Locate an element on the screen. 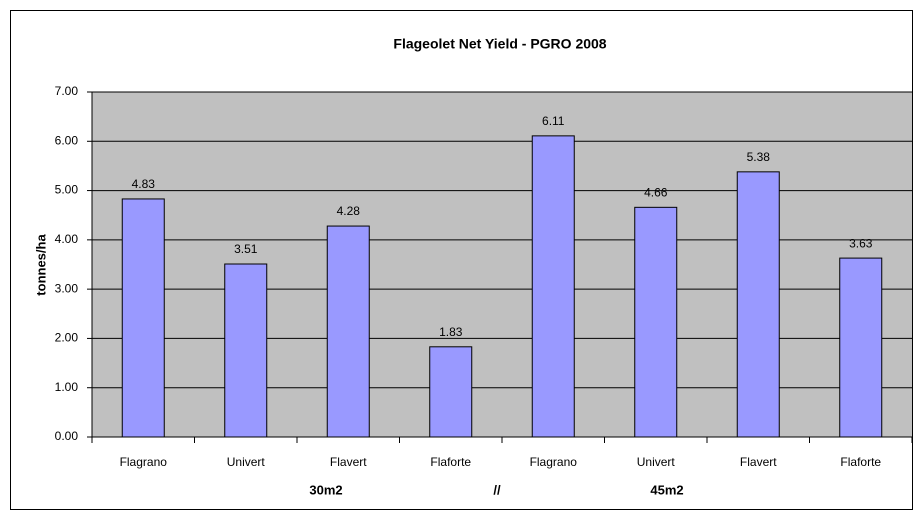 This screenshot has width=917, height=512. y-tick-label: 7.00 is located at coordinates (67, 91).